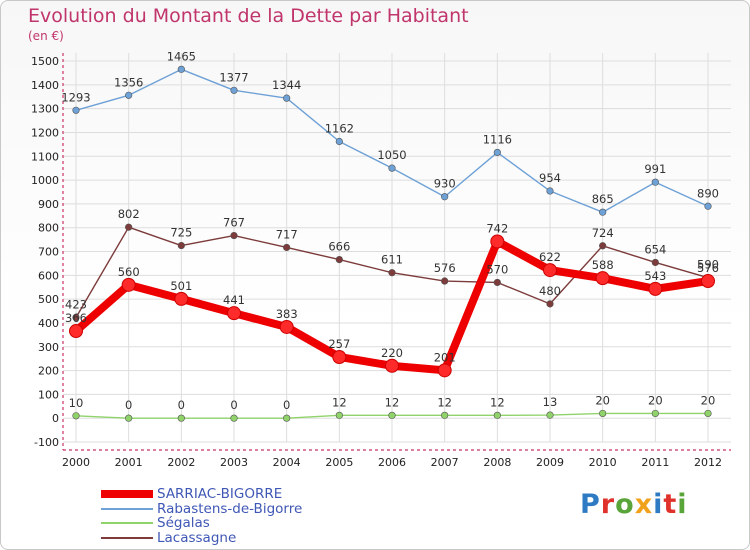 This screenshot has width=750, height=550. Describe the element at coordinates (391, 155) in the screenshot. I see `data-label: 1050` at that location.